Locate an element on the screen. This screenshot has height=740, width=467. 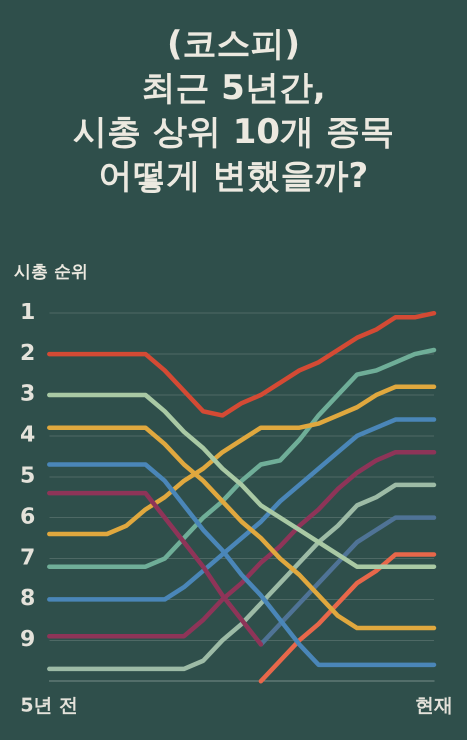
y-tick-label: 4 is located at coordinates (28, 435).